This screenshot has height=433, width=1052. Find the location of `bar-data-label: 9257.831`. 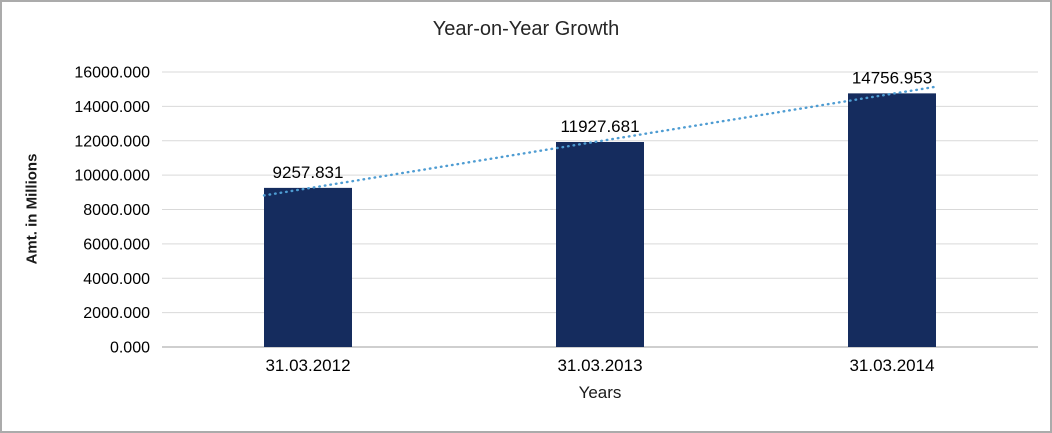

bar-data-label: 9257.831 is located at coordinates (308, 172).